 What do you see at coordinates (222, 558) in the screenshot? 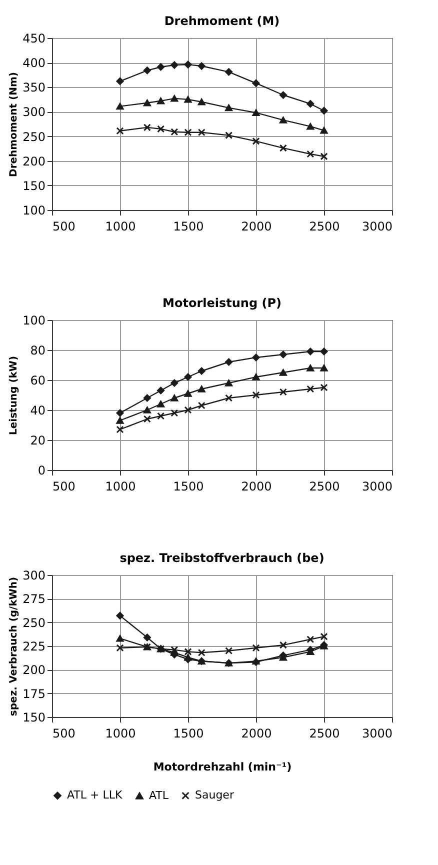
I see `chart-title: spez. Treibstoffverbrauch (be)` at bounding box center [222, 558].